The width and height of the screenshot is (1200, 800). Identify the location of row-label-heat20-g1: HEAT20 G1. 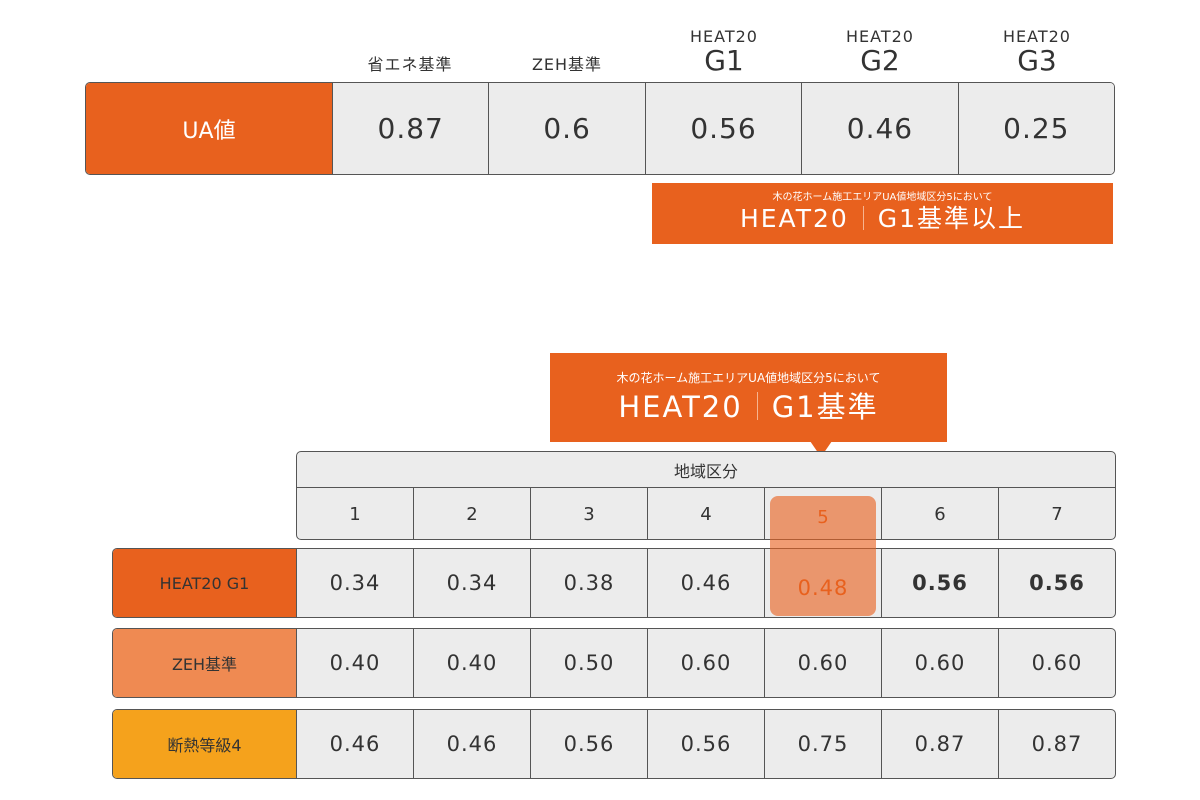
(205, 583).